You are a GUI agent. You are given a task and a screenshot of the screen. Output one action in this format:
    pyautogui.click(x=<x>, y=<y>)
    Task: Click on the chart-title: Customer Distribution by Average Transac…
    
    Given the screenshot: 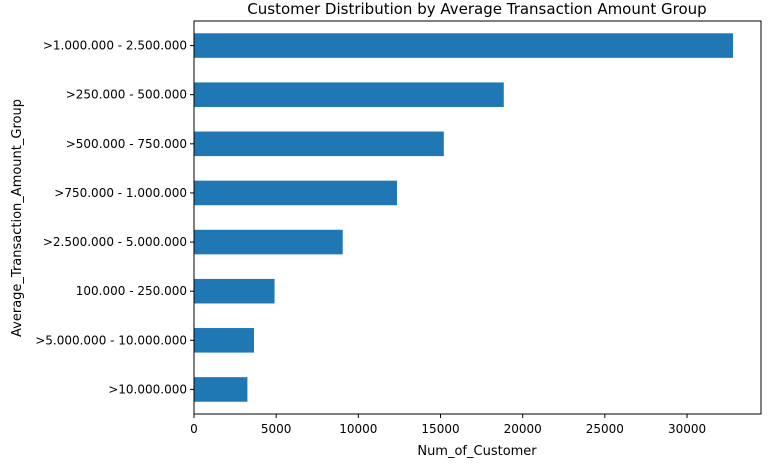 What is the action you would take?
    pyautogui.click(x=476, y=9)
    